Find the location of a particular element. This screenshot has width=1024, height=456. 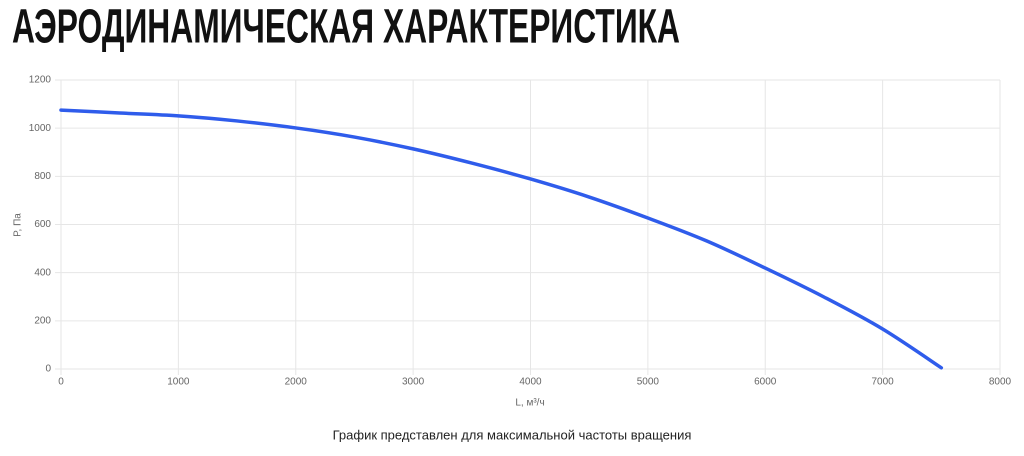

y-tick-label: 800 is located at coordinates (42, 176).